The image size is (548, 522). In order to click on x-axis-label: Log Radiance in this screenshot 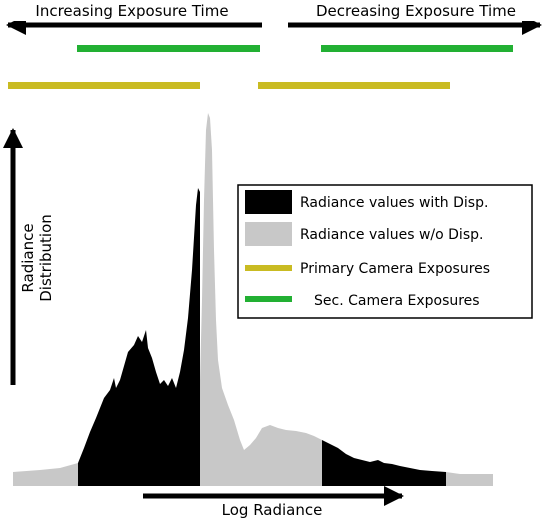, I will do `click(272, 510)`.